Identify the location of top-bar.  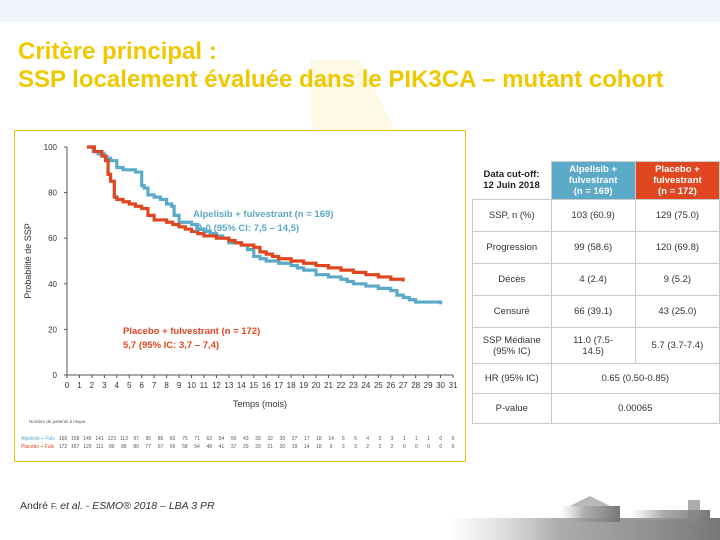
(360, 11).